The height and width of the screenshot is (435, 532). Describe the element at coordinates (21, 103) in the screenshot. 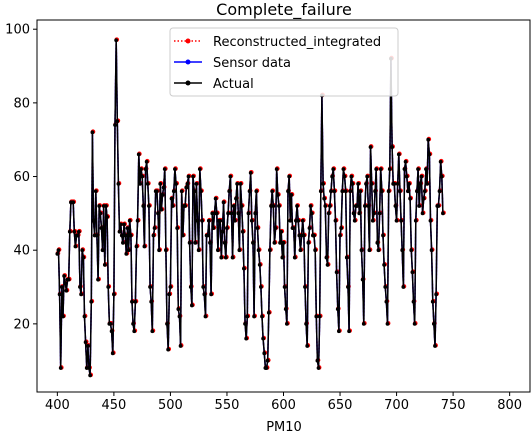

I see `y-tick-label: 80` at that location.